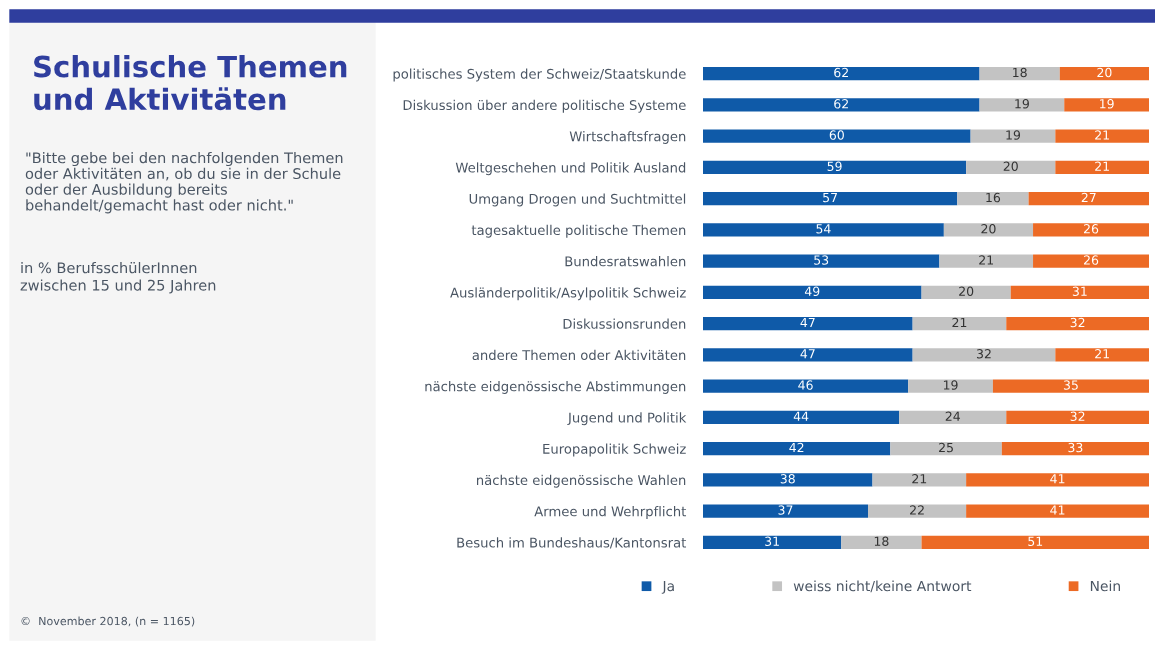  What do you see at coordinates (627, 137) in the screenshot?
I see `y-tick-label: Wirtschaftsfragen` at bounding box center [627, 137].